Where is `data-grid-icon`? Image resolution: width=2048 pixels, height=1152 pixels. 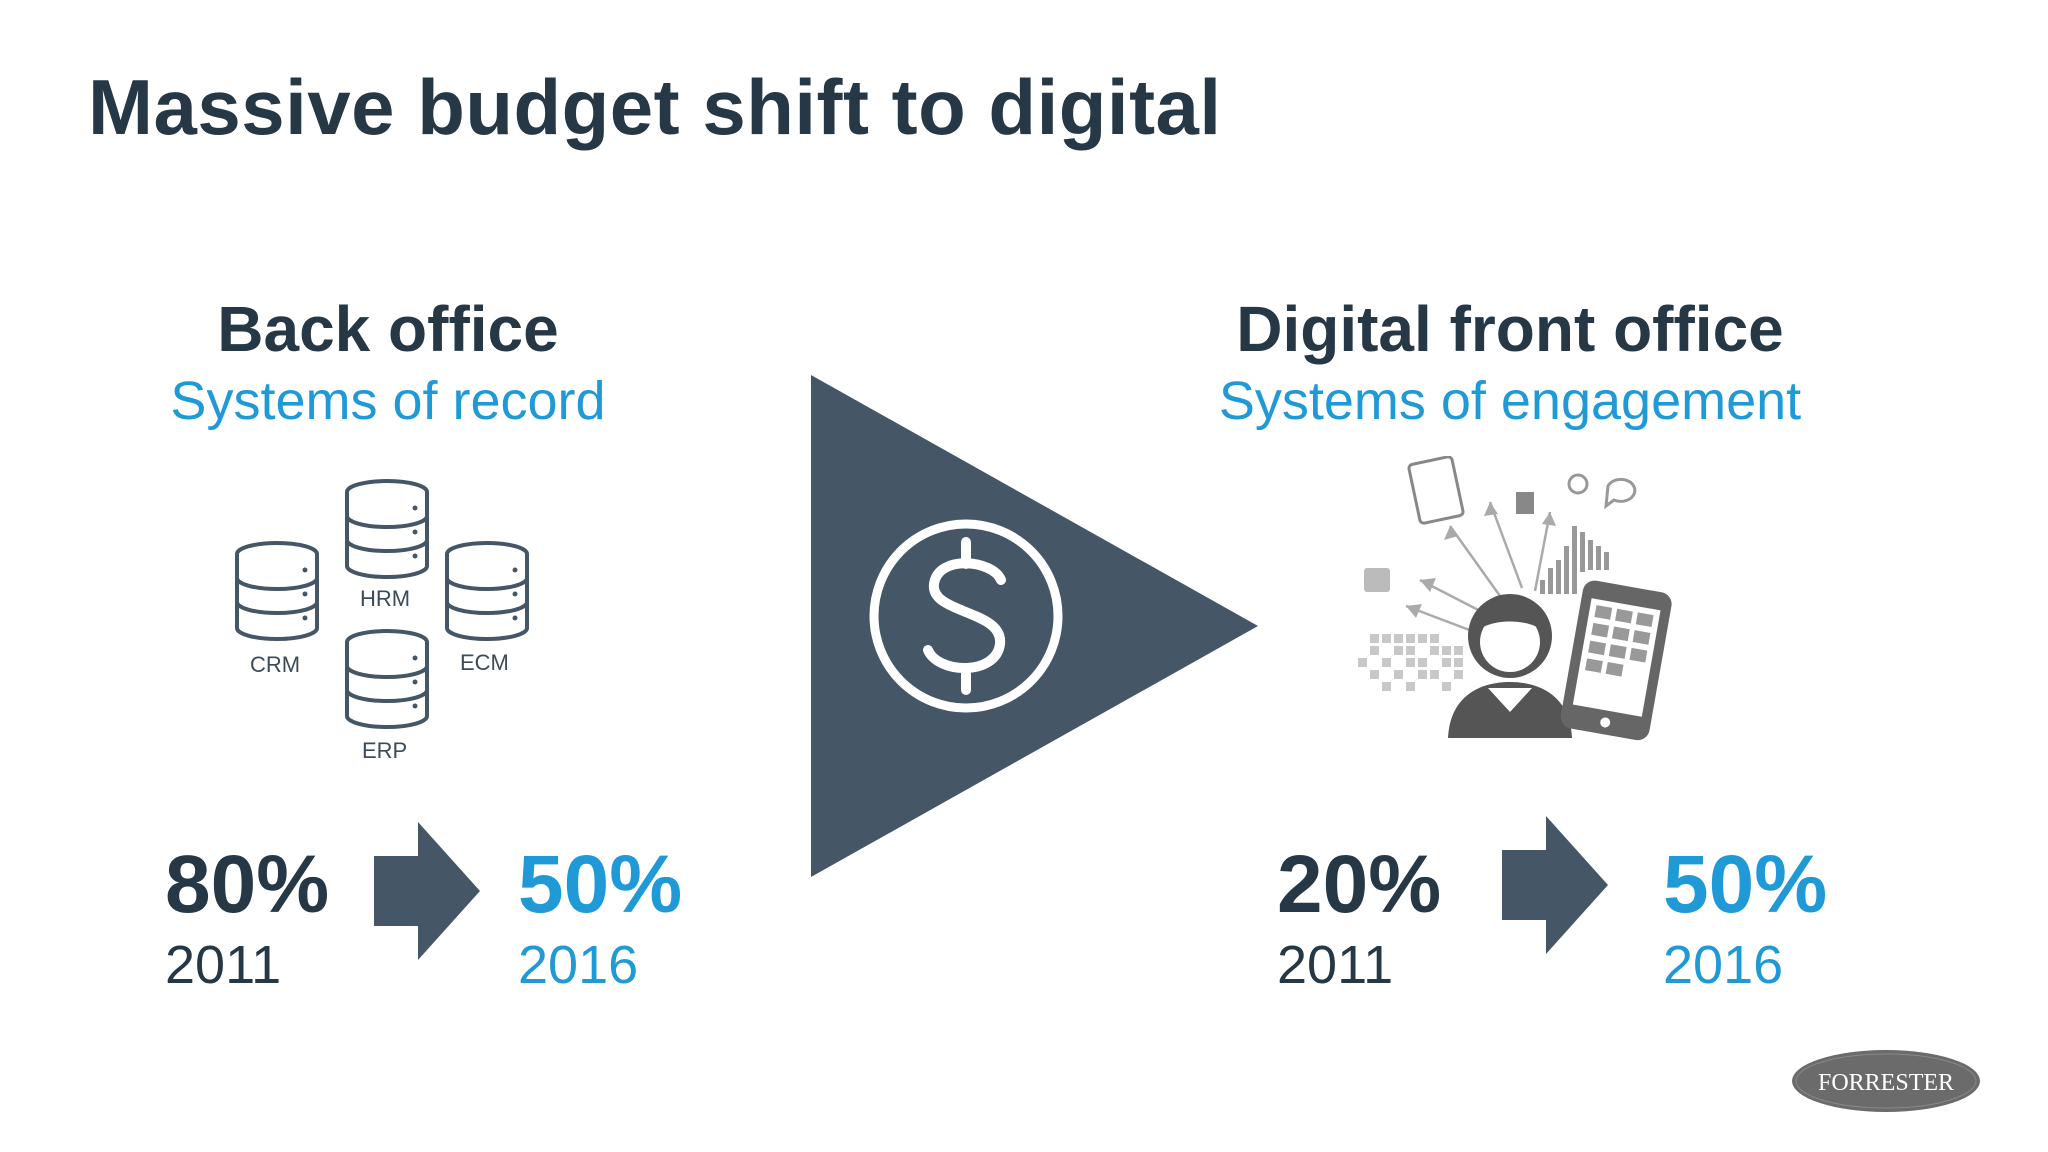
data-grid-icon is located at coordinates (1410, 662).